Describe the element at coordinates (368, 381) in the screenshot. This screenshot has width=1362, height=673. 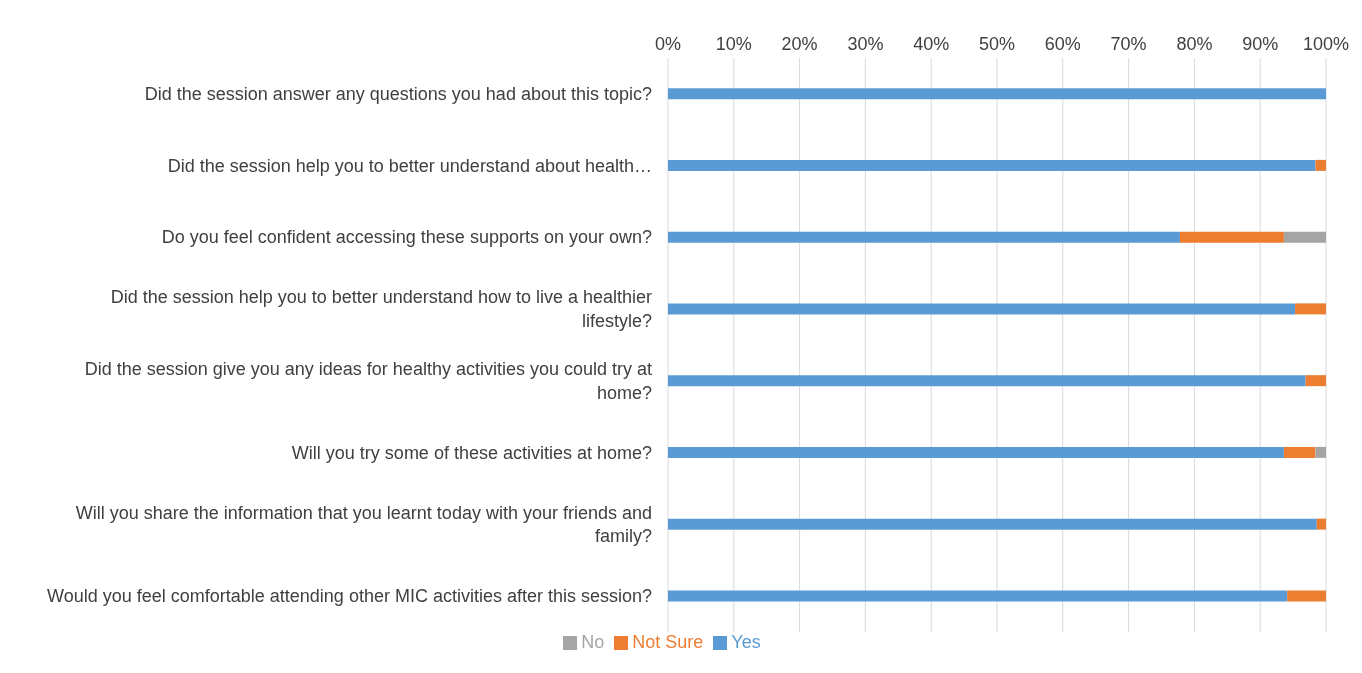
I see `y-tick-label: Did the session give you any ideas for healthy activities you could try at home?` at that location.